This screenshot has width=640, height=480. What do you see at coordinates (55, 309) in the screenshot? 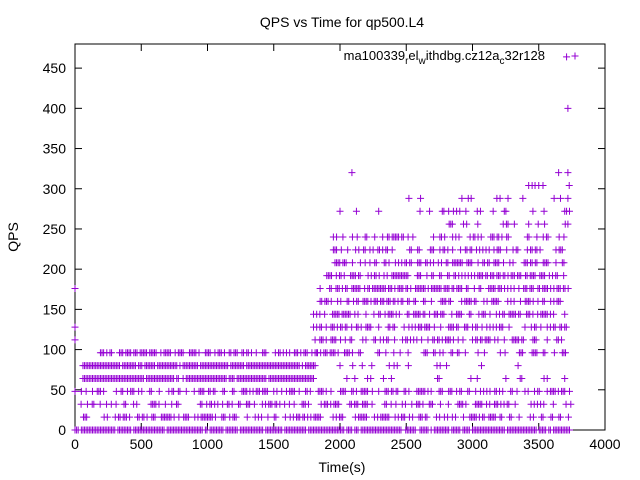
I see `y-tick-label: 150` at bounding box center [55, 309].